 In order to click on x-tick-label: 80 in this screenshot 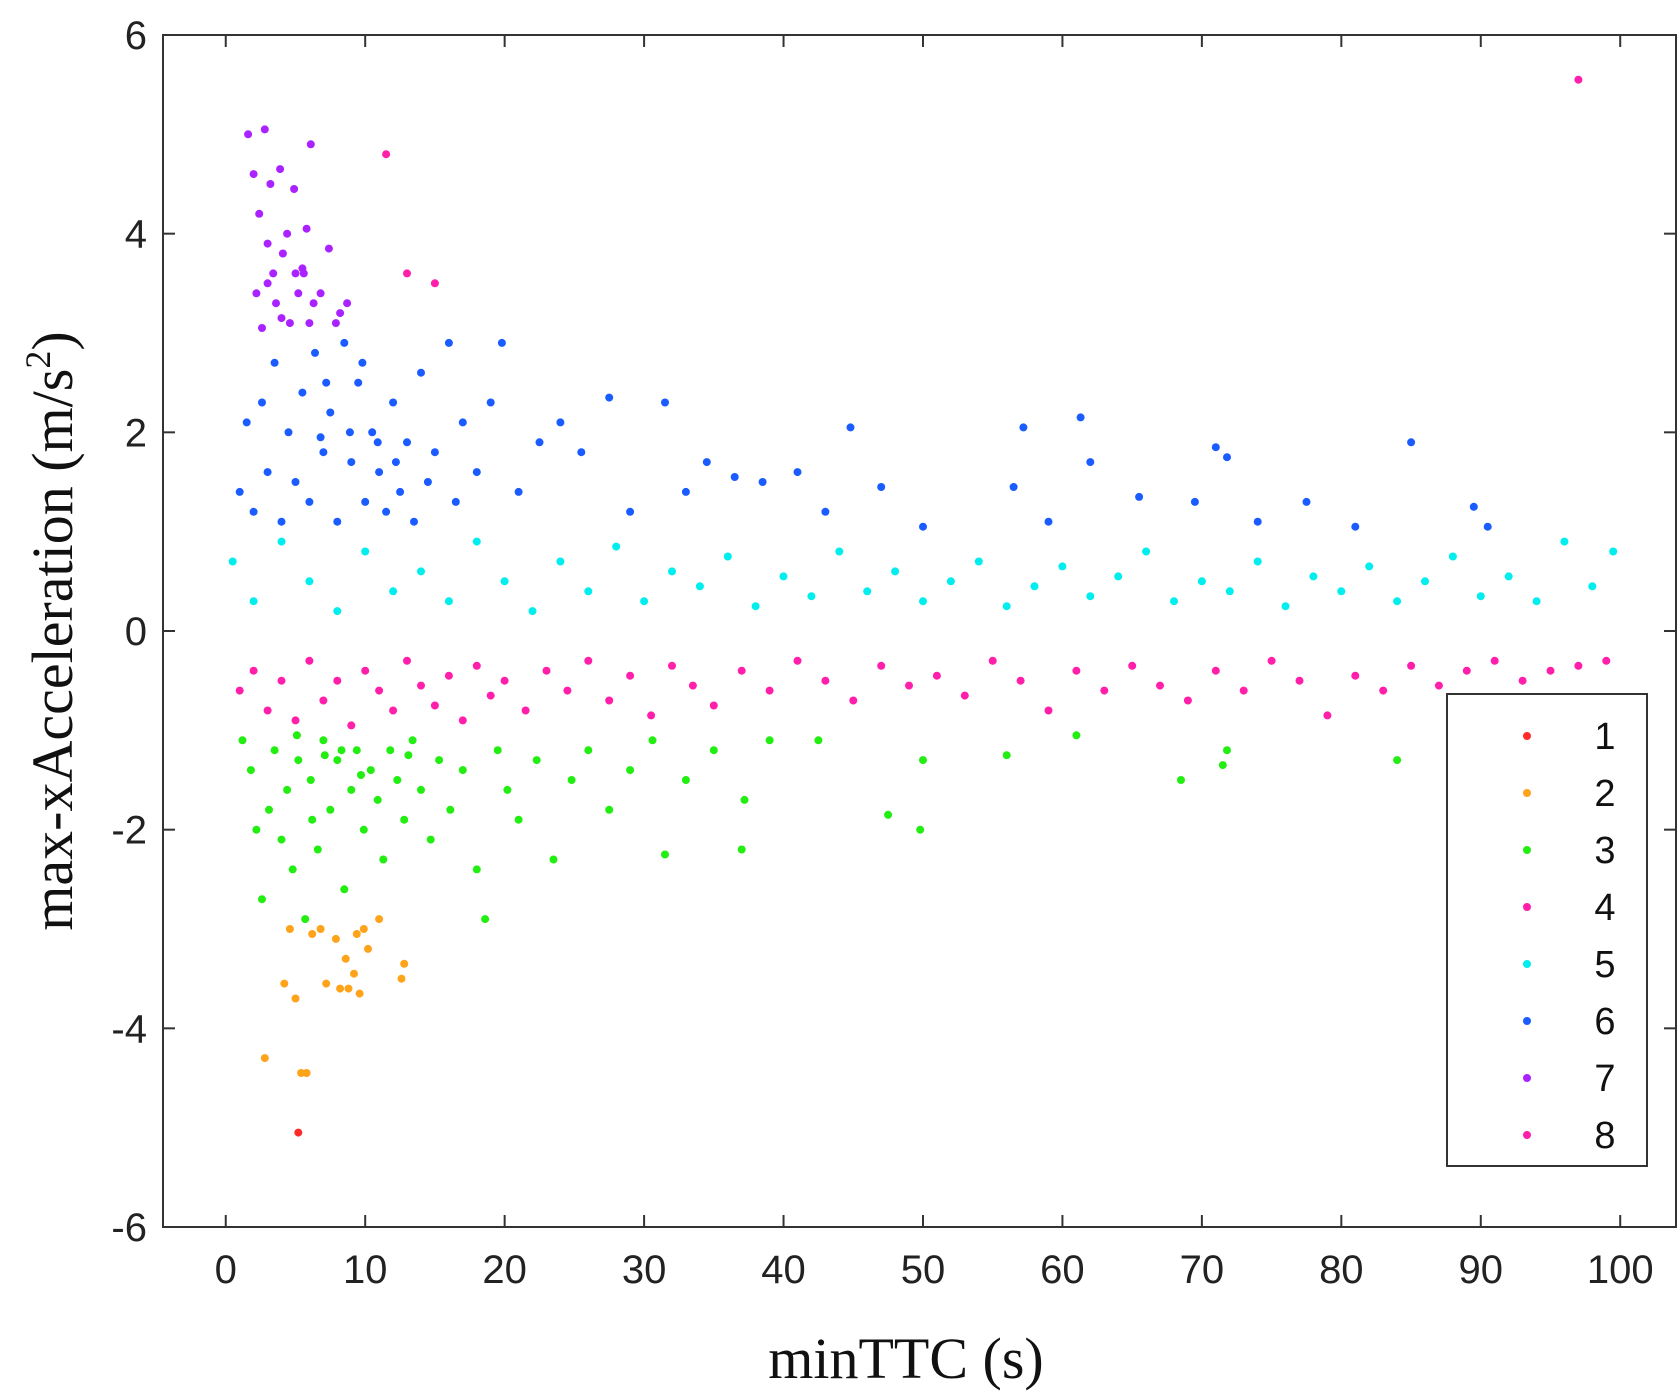, I will do `click(1341, 1270)`.